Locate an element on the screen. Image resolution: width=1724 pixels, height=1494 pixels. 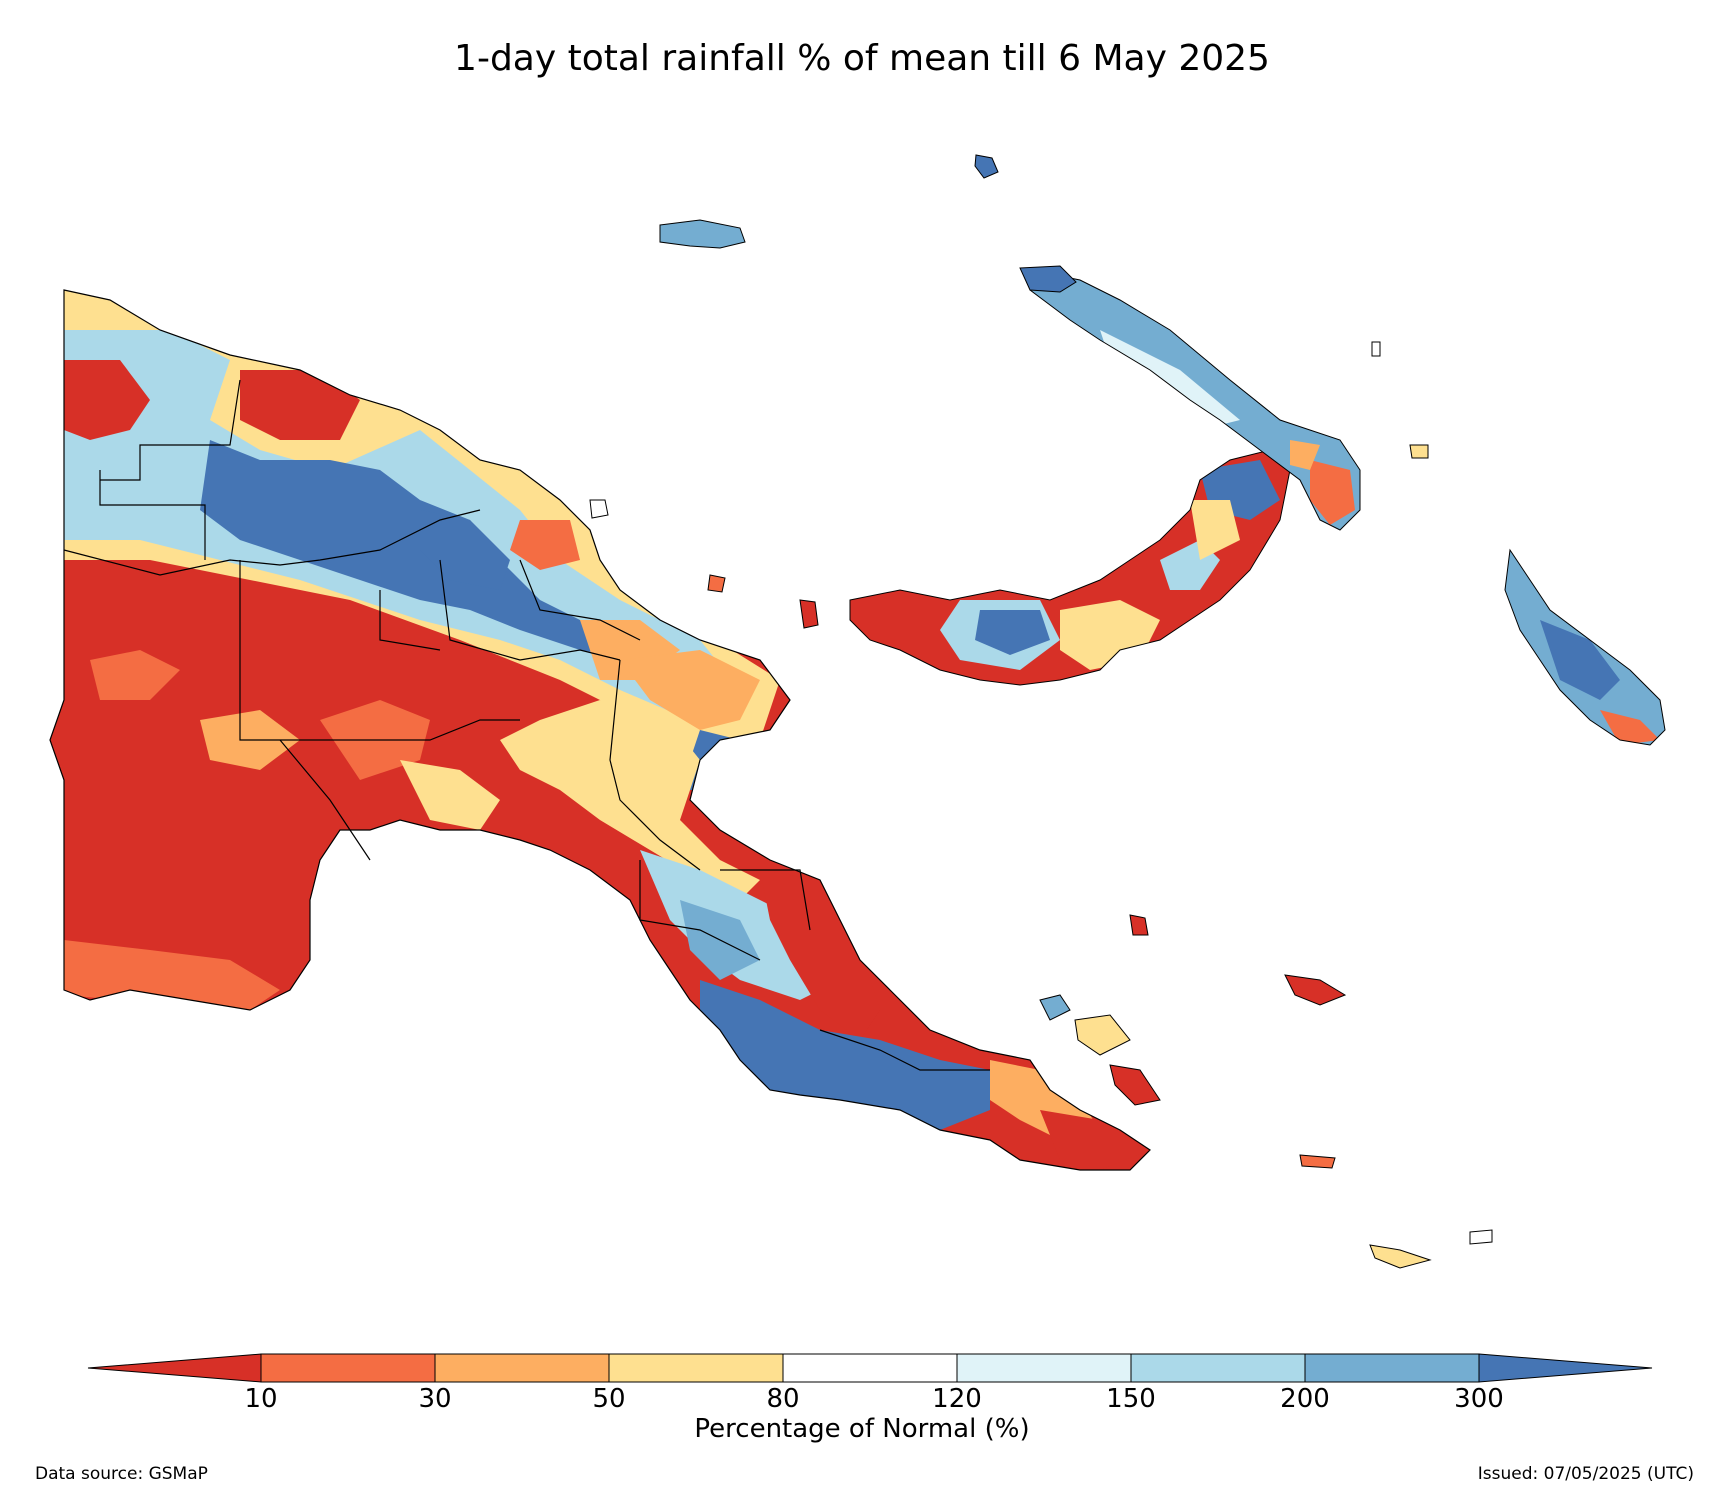
misima-island is located at coordinates (1317, 1161).